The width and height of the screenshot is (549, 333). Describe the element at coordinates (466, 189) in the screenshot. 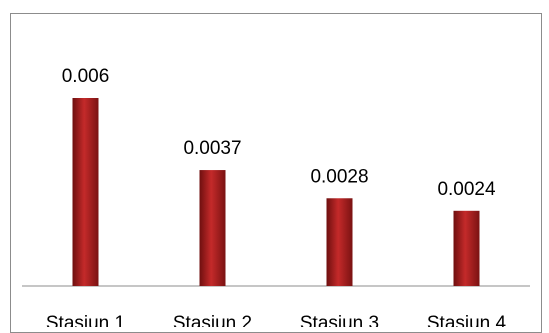

I see `data-label-4: 0.0024` at that location.